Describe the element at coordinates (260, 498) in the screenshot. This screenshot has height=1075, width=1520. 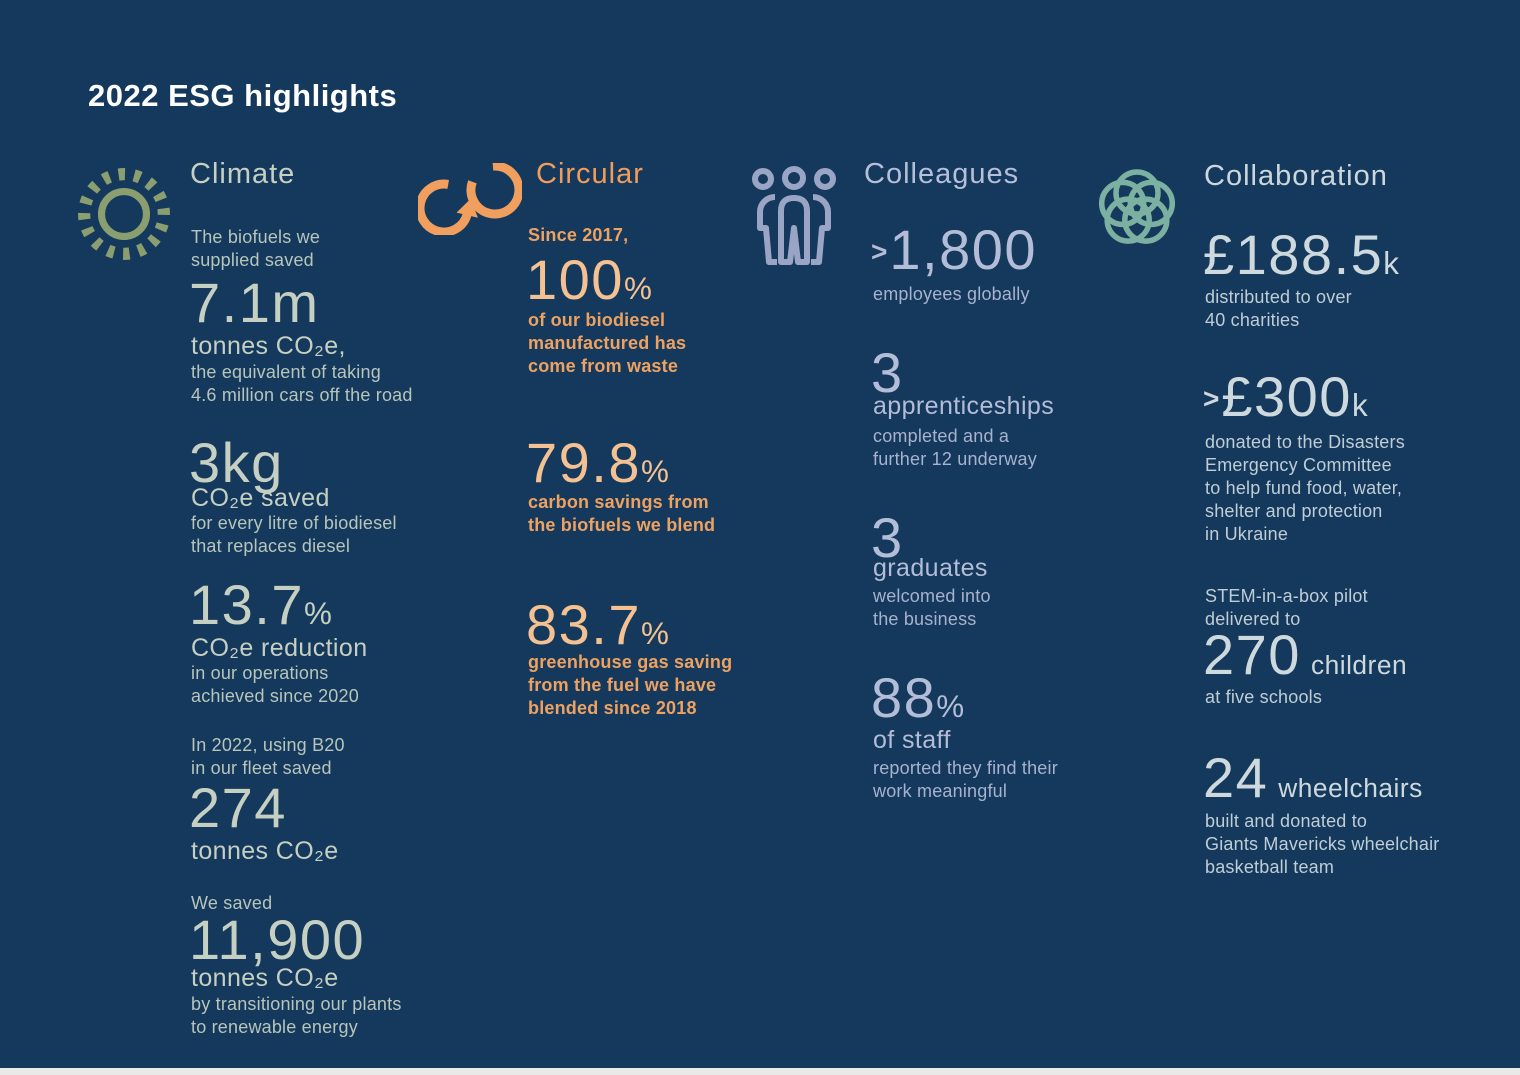
I see `climate-stat-unit: CO₂e saved` at that location.